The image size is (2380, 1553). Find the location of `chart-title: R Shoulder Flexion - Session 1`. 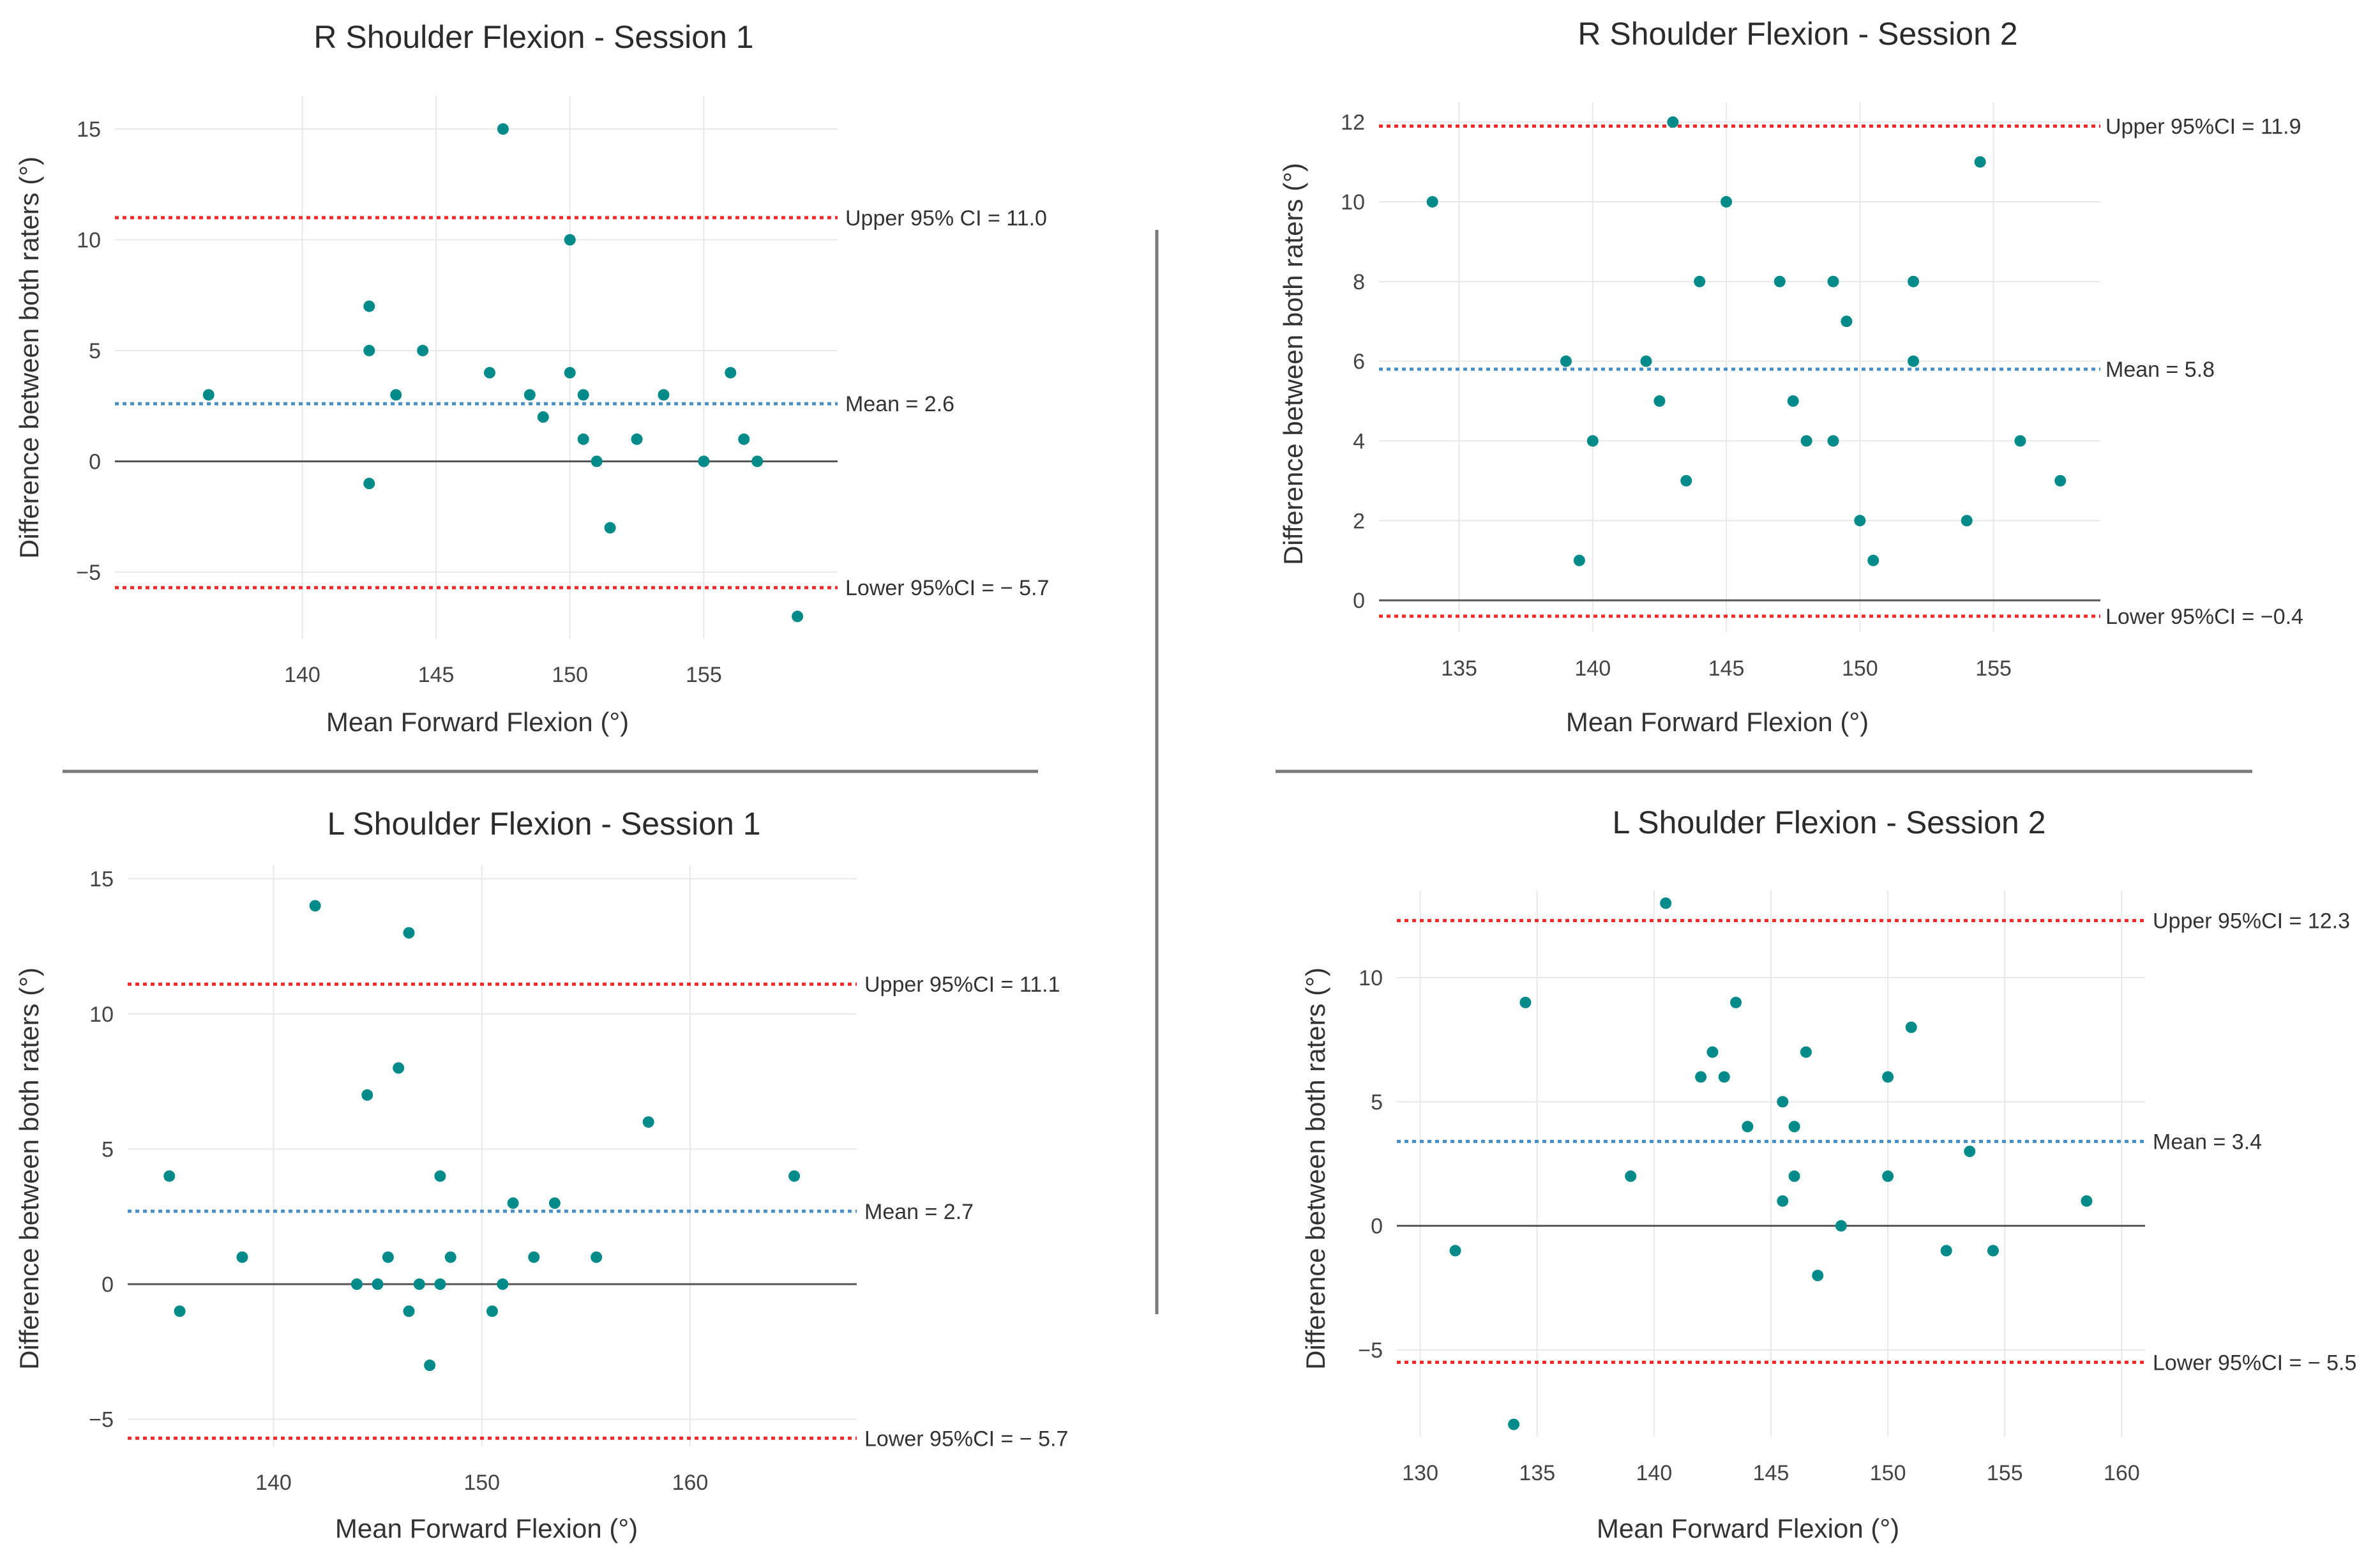

chart-title: R Shoulder Flexion - Session 1 is located at coordinates (533, 37).